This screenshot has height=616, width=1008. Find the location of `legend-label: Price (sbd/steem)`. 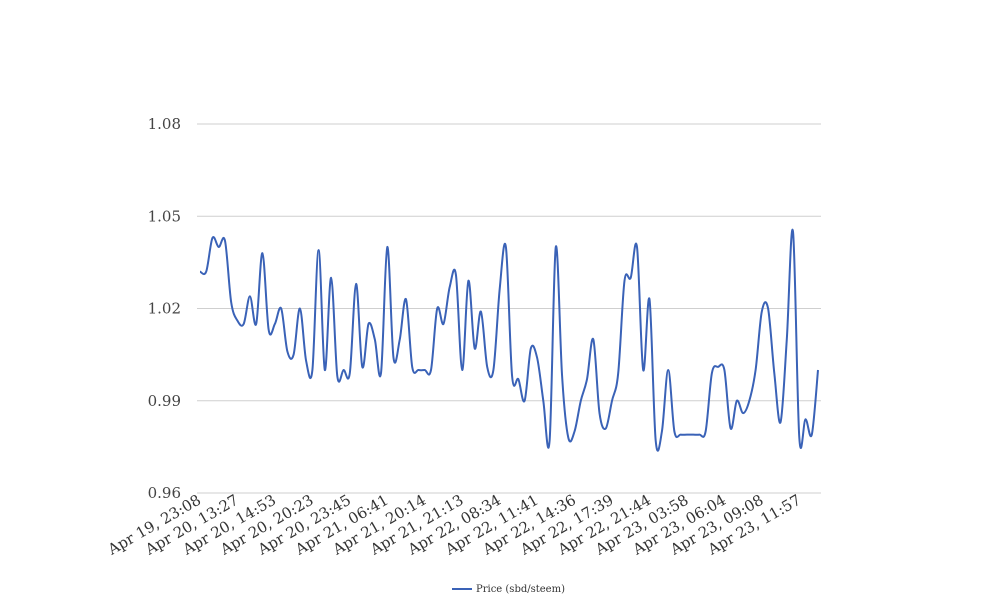

legend-label: Price (sbd/steem) is located at coordinates (520, 589).